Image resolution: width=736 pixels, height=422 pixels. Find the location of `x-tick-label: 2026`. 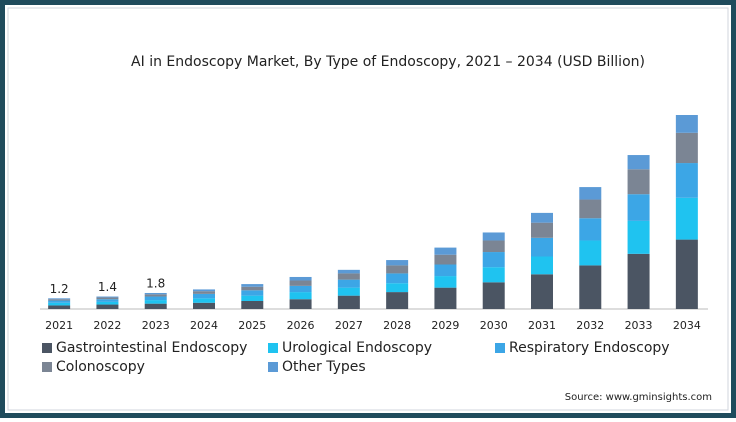

x-tick-label: 2026 is located at coordinates (301, 325).